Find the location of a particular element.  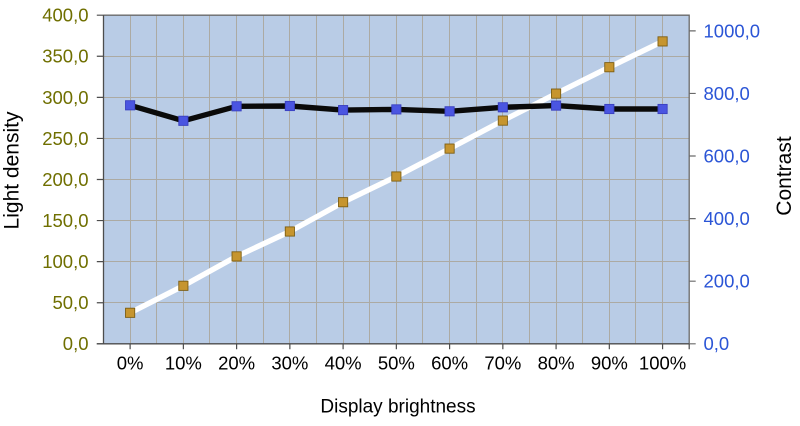

svg-text: 30% is located at coordinates (289, 362).